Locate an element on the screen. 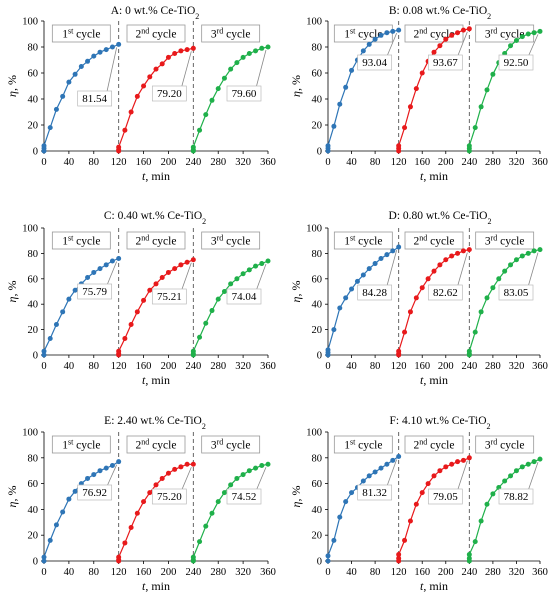 The height and width of the screenshot is (607, 550). final-value-label: 93.67 is located at coordinates (445, 63).